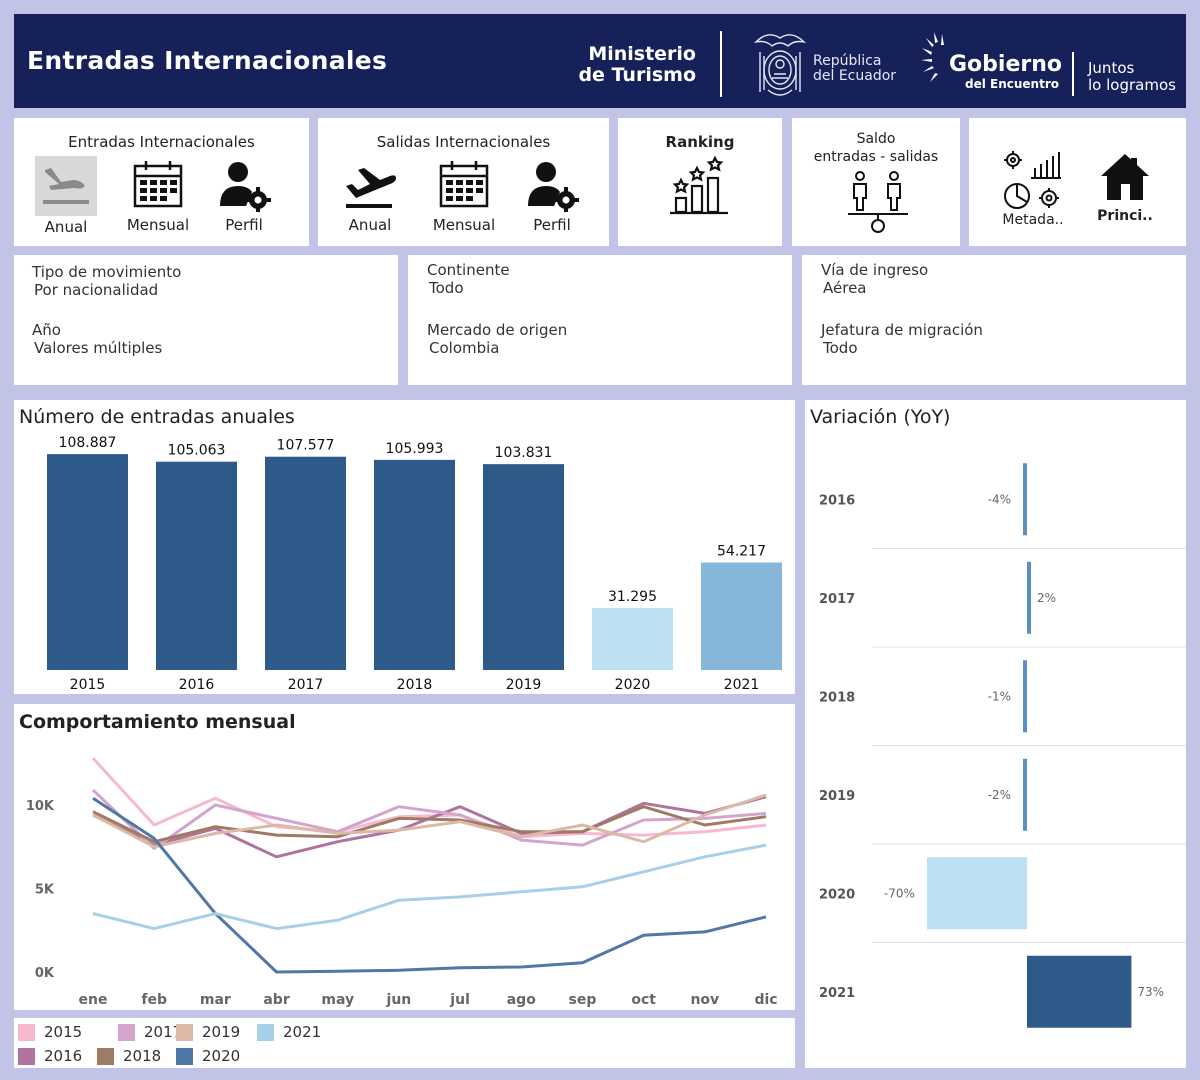  What do you see at coordinates (45, 890) in the screenshot?
I see `monthly-y-tick-label: 5K` at bounding box center [45, 890].